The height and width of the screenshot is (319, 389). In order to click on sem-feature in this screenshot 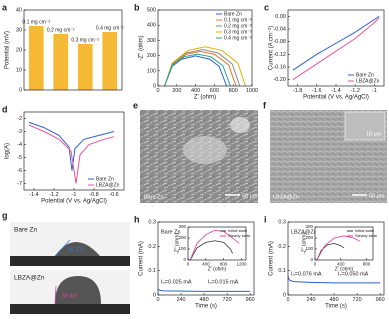, I will do `click(205, 150)`.